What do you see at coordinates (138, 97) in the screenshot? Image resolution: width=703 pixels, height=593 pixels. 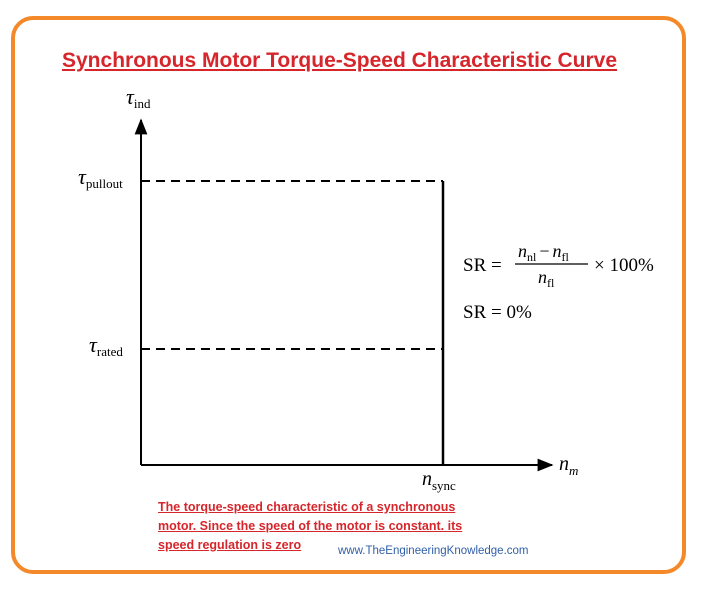 I see `y-axis-label: τind` at bounding box center [138, 97].